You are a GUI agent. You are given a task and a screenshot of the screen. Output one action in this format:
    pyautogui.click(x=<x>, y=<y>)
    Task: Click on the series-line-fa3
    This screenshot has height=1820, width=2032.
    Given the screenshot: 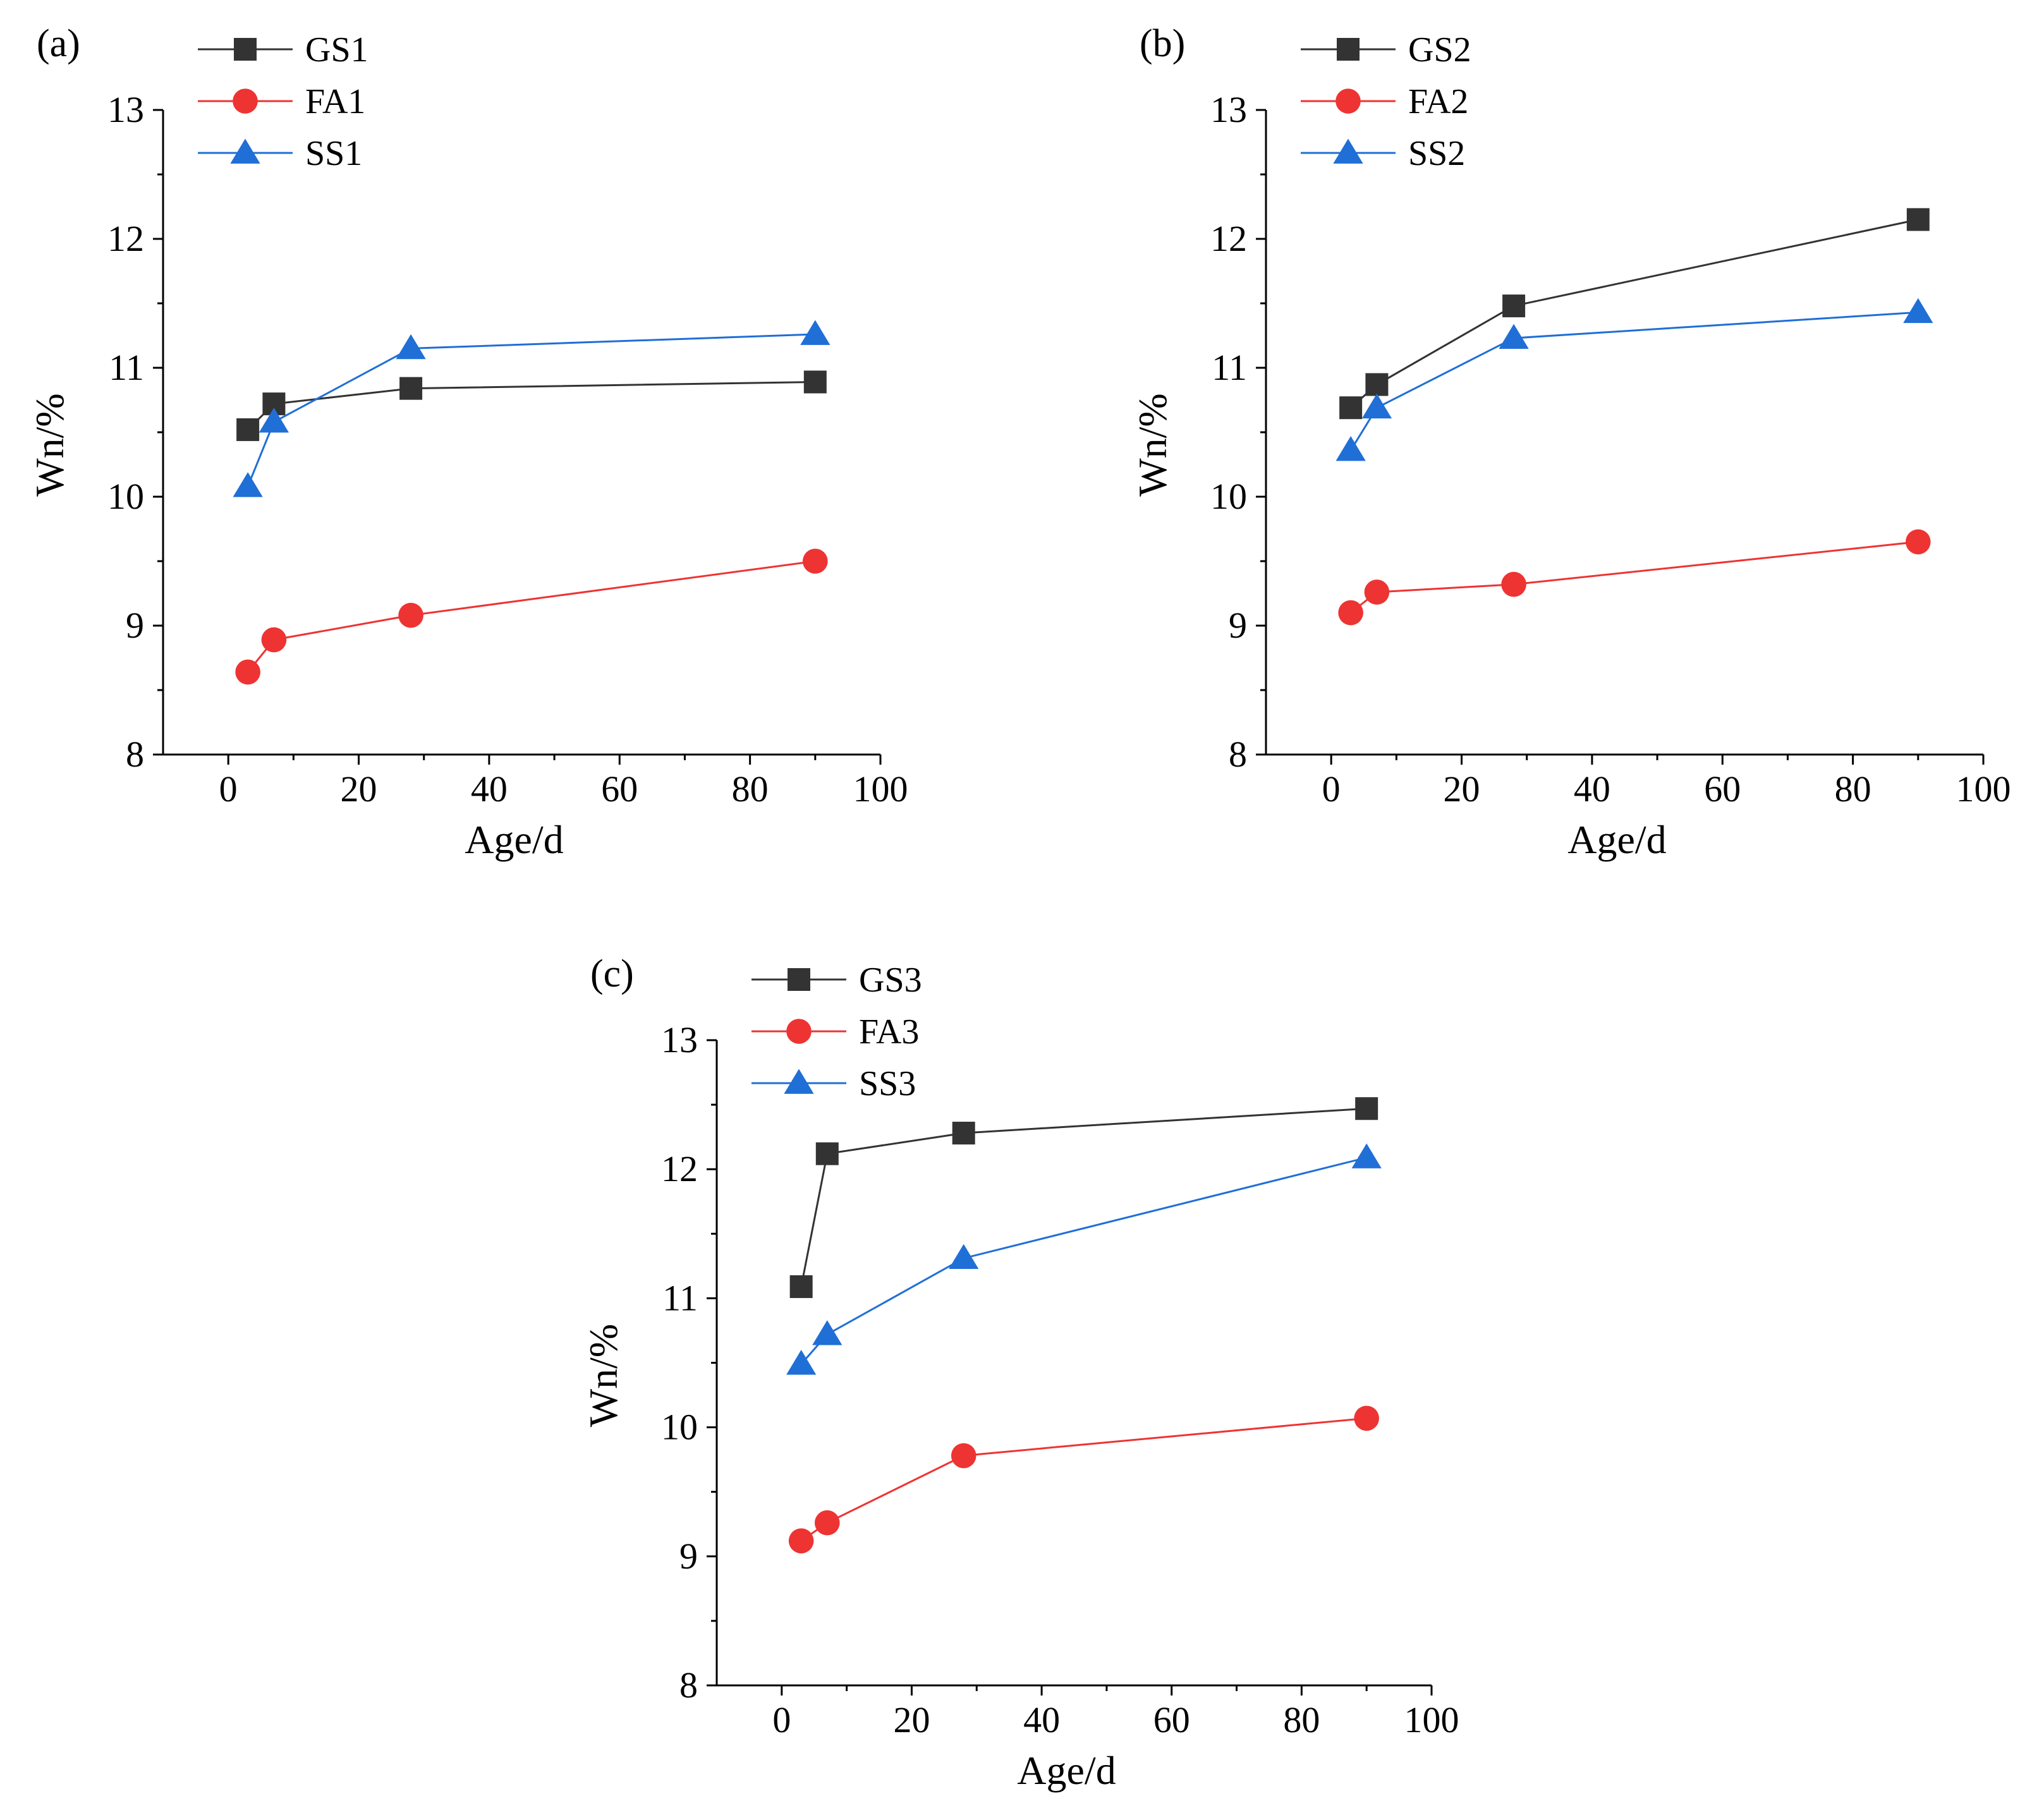 What is the action you would take?
    pyautogui.click(x=1083, y=1479)
    